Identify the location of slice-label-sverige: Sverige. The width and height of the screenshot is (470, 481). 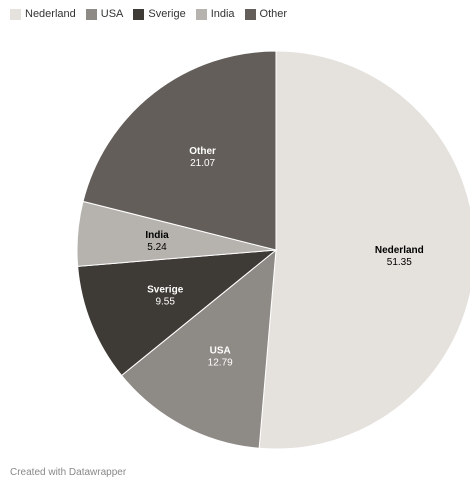
(165, 290).